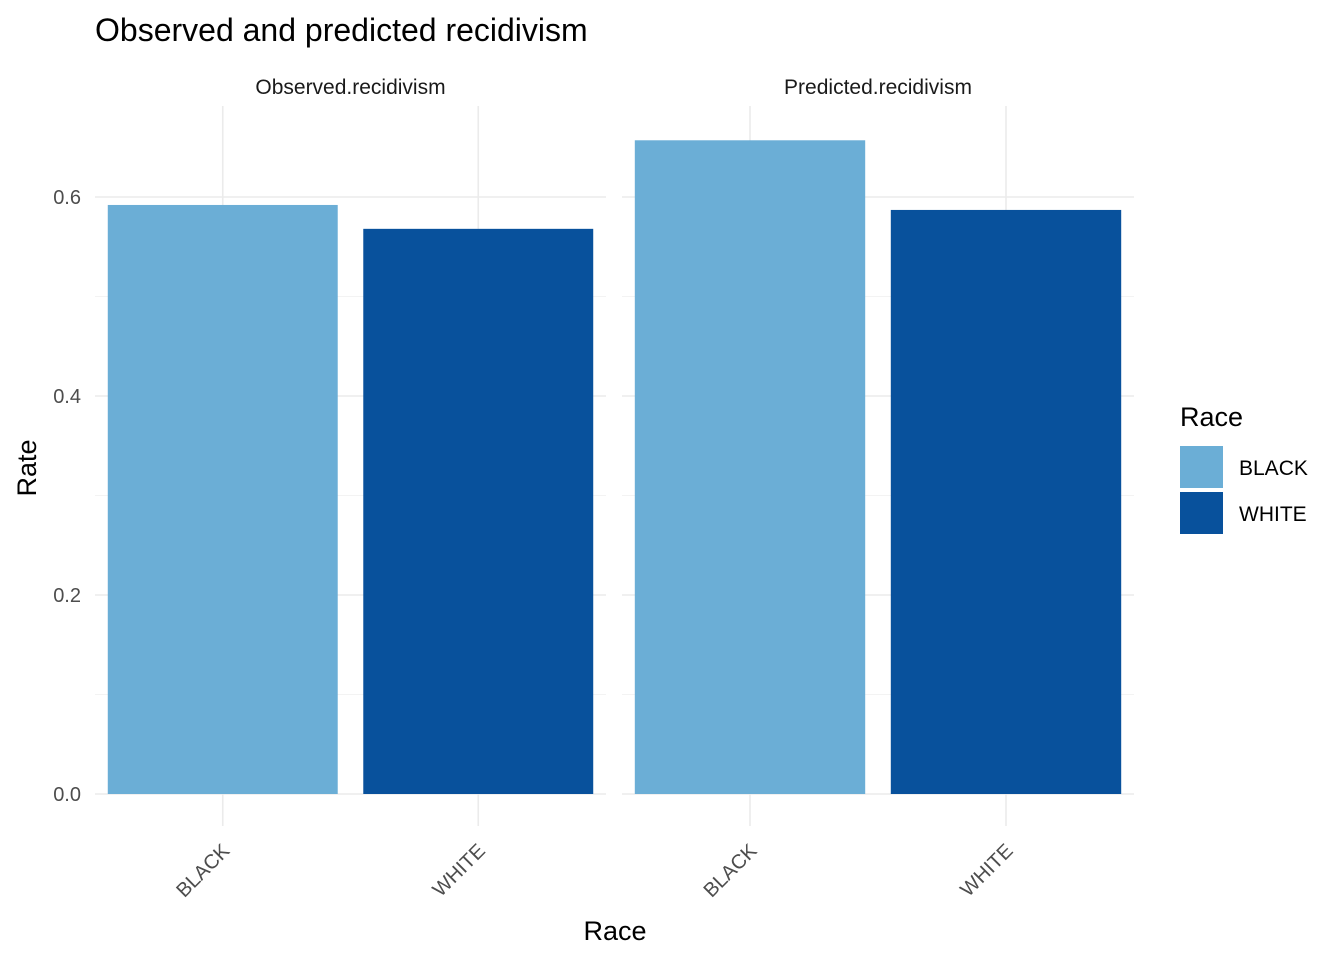 This screenshot has height=960, width=1344. I want to click on chart-title: Observed and predicted recidivism, so click(341, 30).